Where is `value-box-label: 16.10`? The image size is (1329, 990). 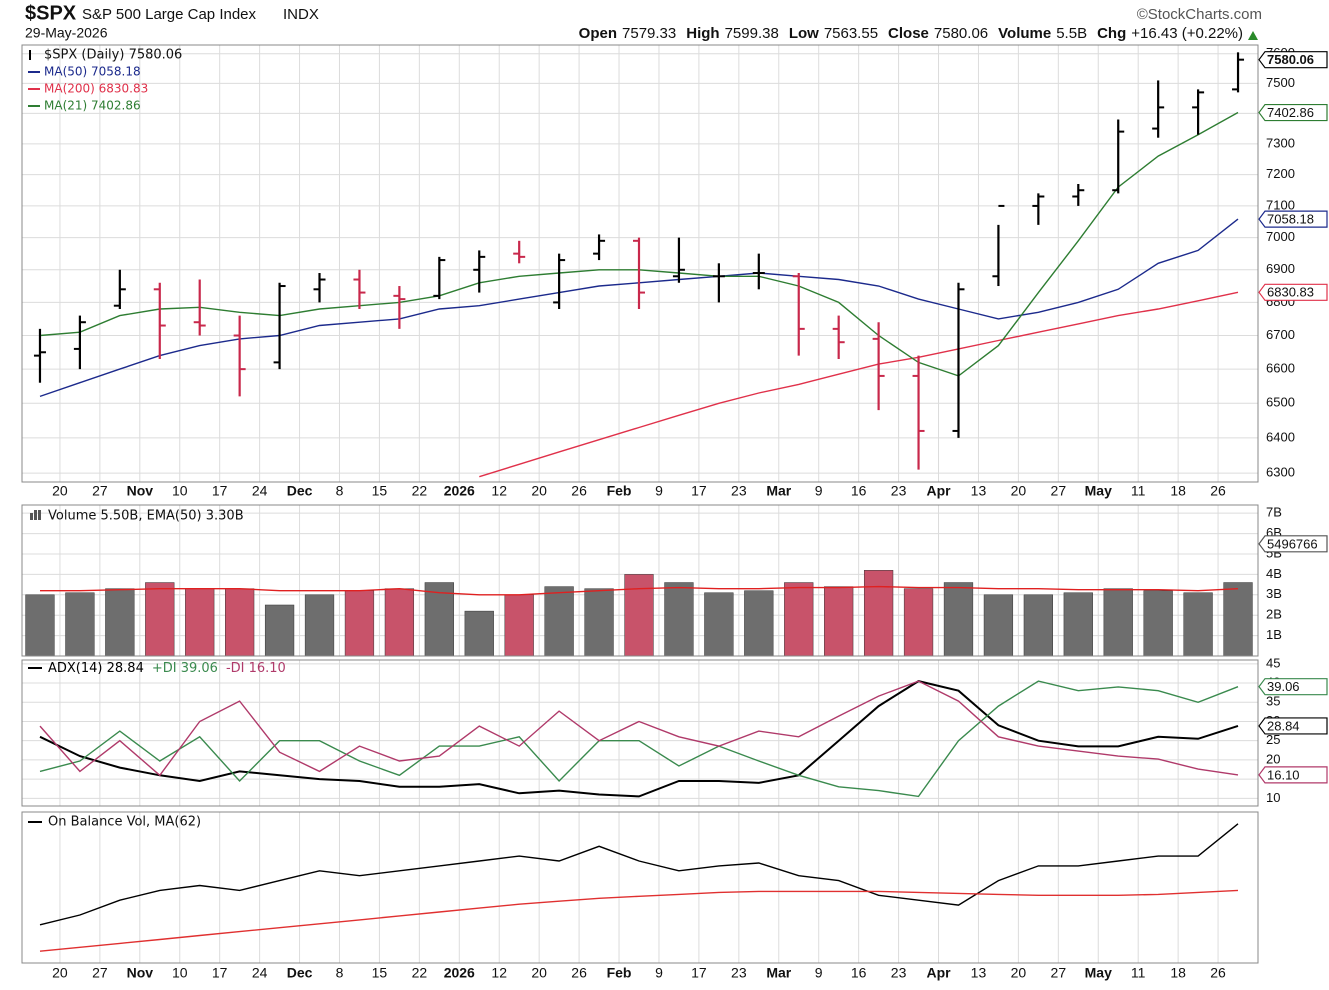 value-box-label: 16.10 is located at coordinates (1283, 774).